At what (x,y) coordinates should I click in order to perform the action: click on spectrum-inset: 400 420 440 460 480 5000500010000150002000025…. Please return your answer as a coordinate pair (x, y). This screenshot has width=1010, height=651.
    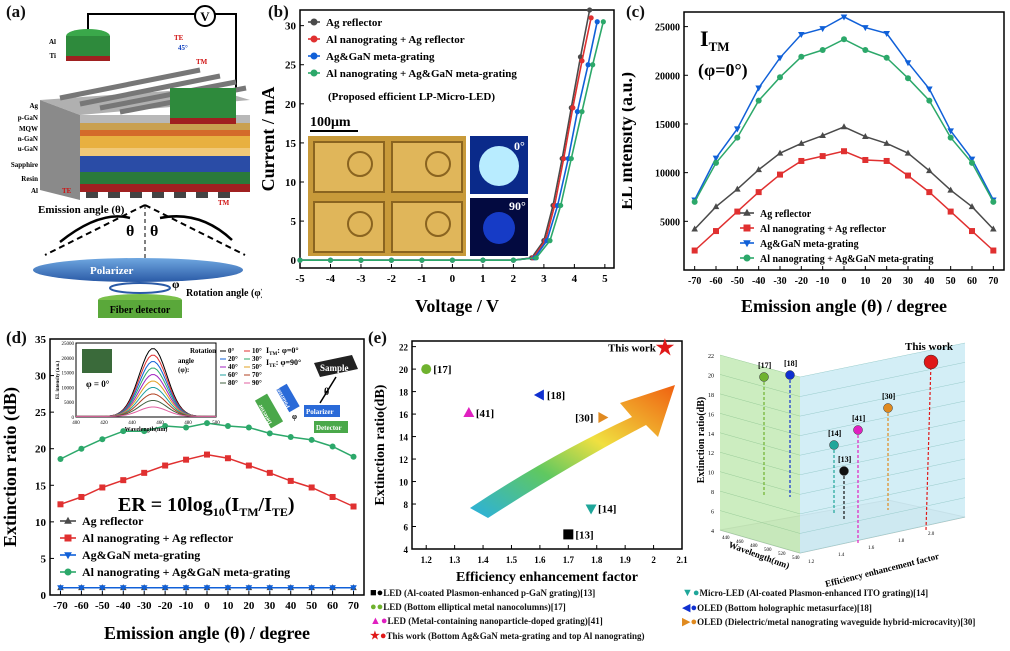
    Looking at the image, I should click on (207, 387).